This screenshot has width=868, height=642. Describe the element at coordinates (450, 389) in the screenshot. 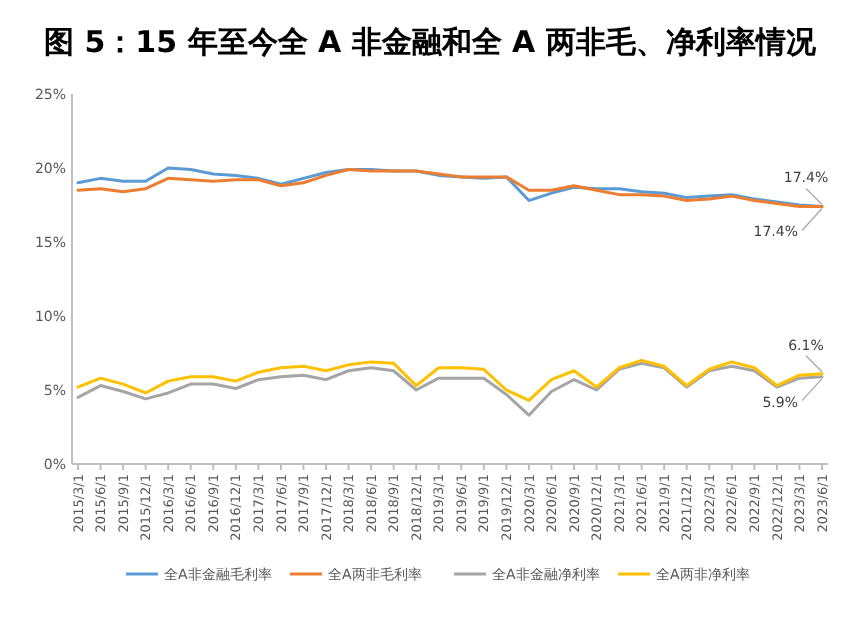

I see `line-series` at that location.